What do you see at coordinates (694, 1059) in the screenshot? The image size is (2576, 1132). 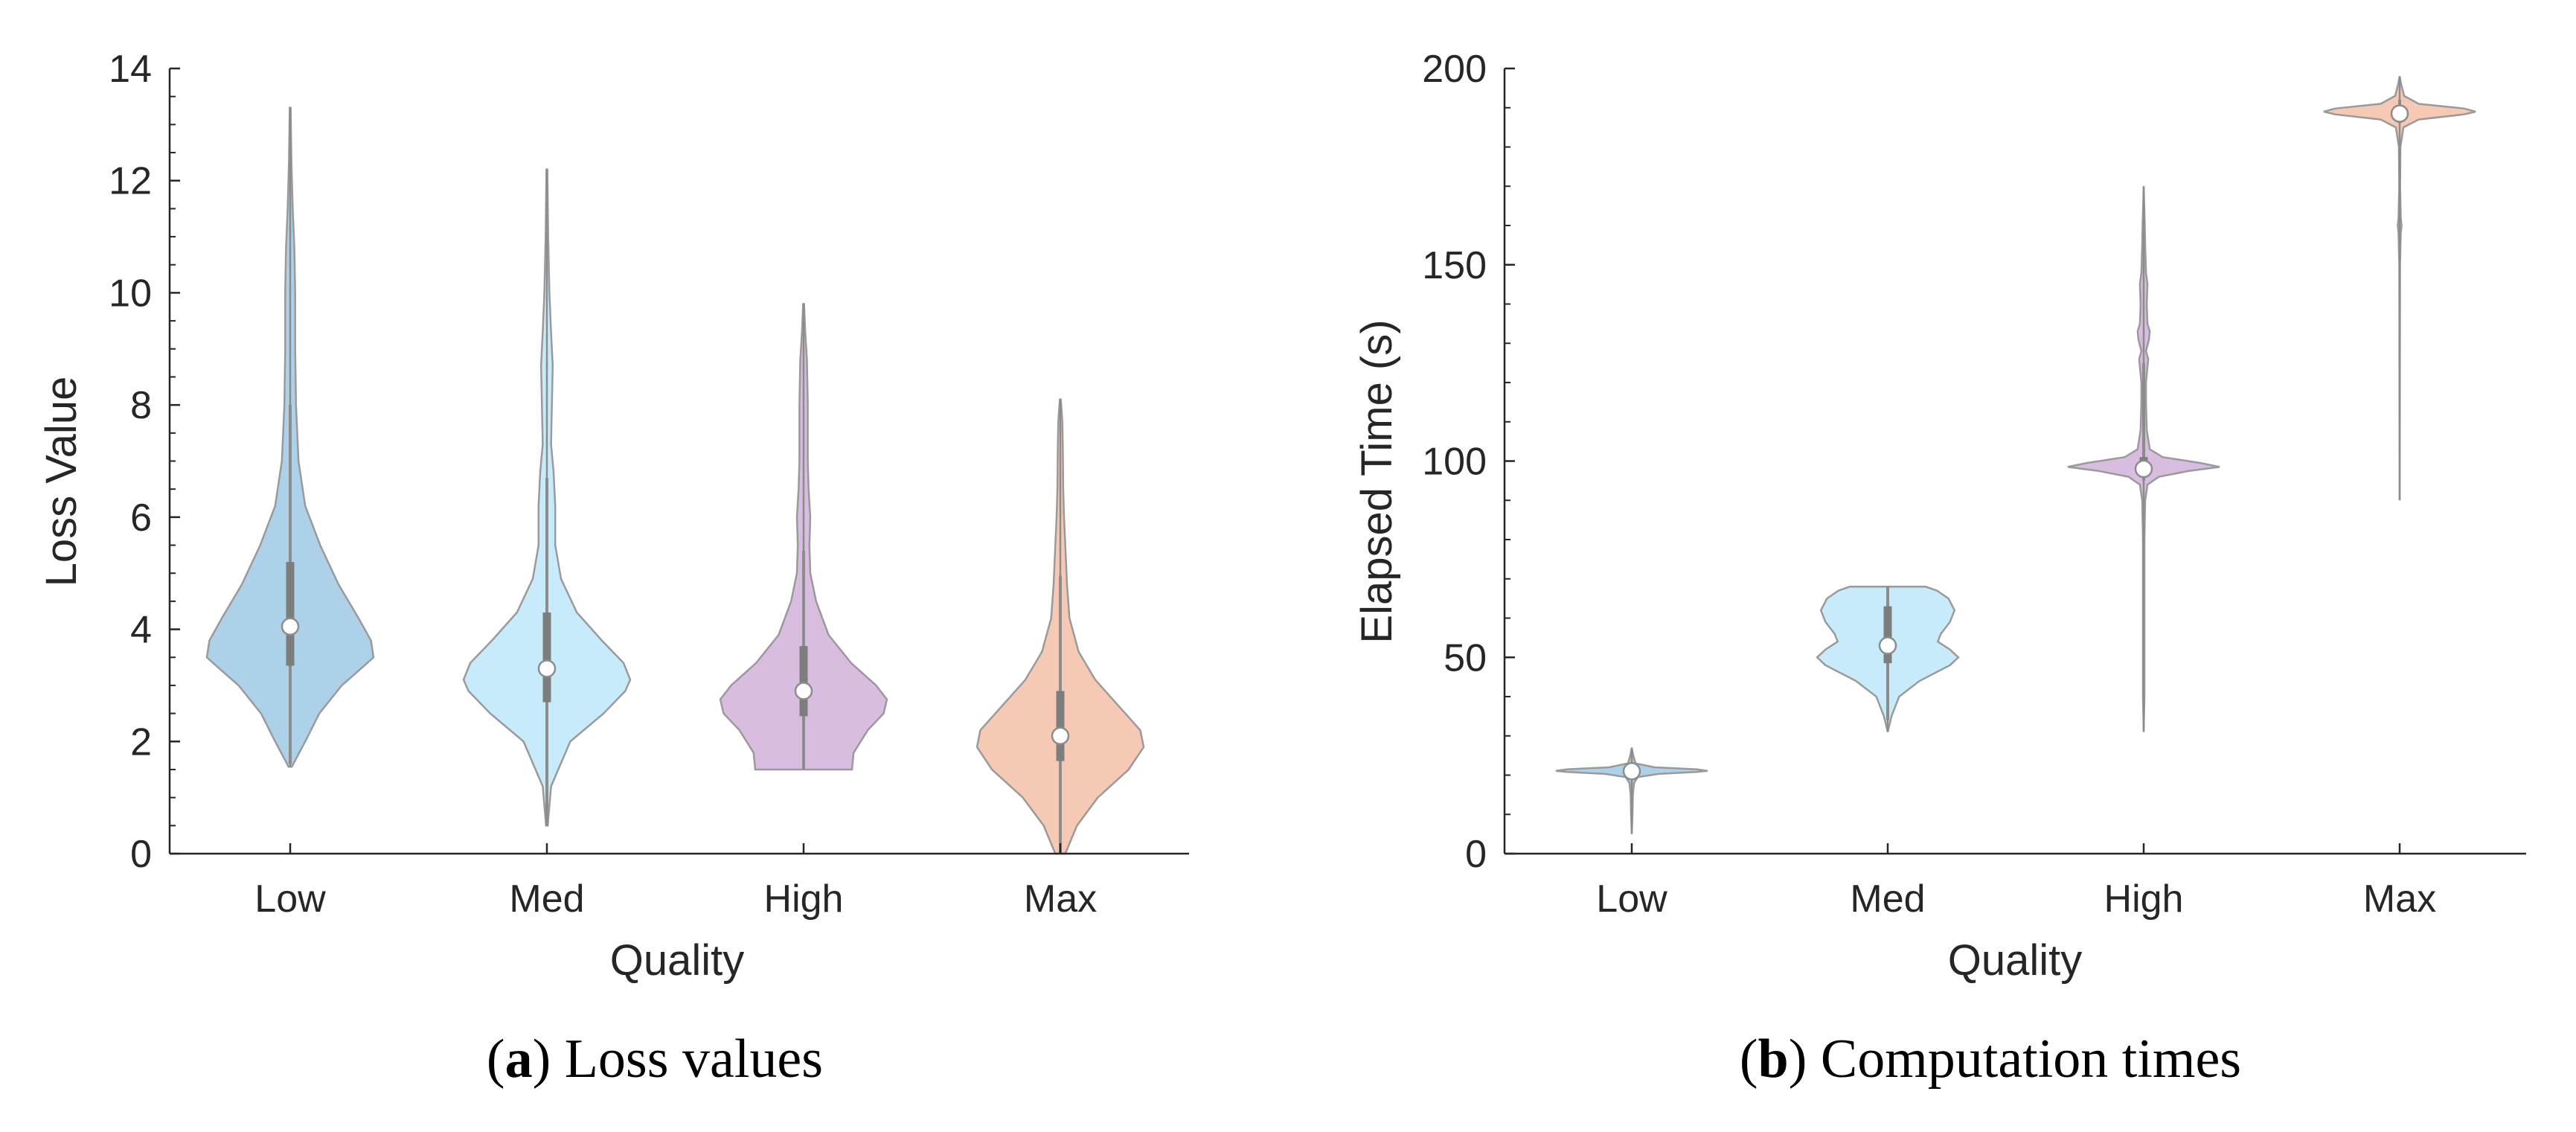 I see `caption-text: Loss values` at bounding box center [694, 1059].